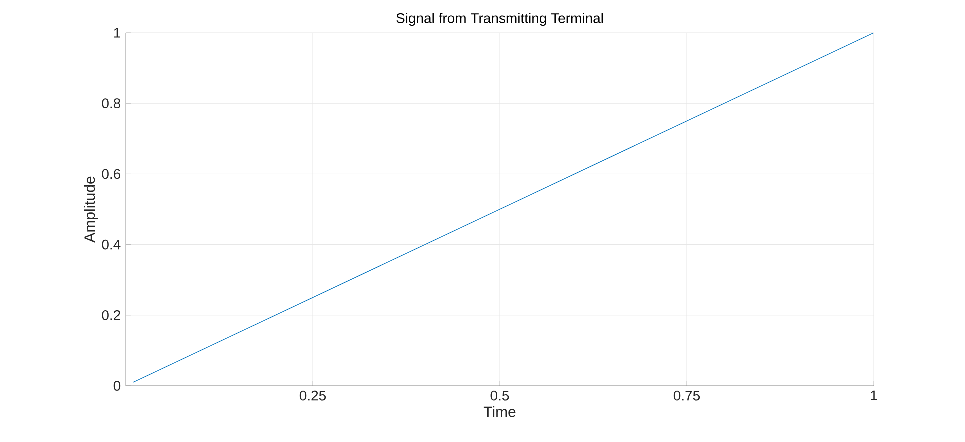 The image size is (965, 442). What do you see at coordinates (111, 315) in the screenshot?
I see `y-tick-label: 0.2` at bounding box center [111, 315].